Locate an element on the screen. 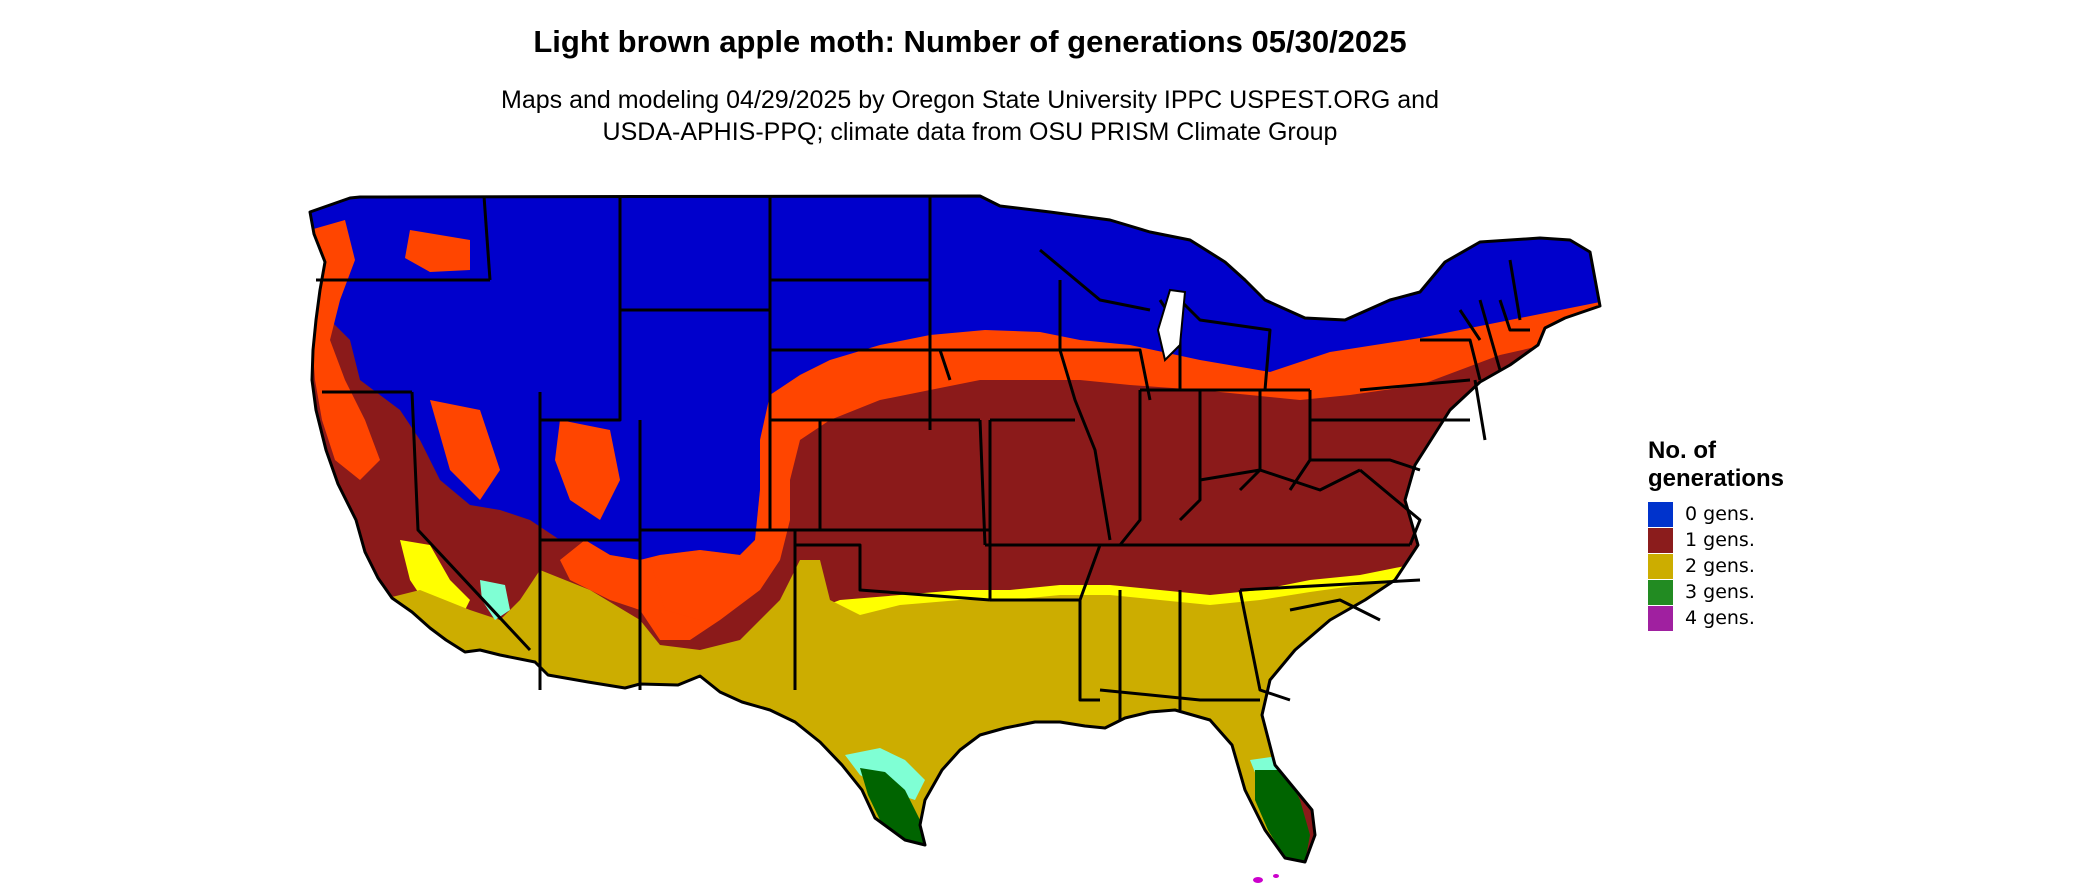  zone-partial-first-gen-basin is located at coordinates (465, 450).